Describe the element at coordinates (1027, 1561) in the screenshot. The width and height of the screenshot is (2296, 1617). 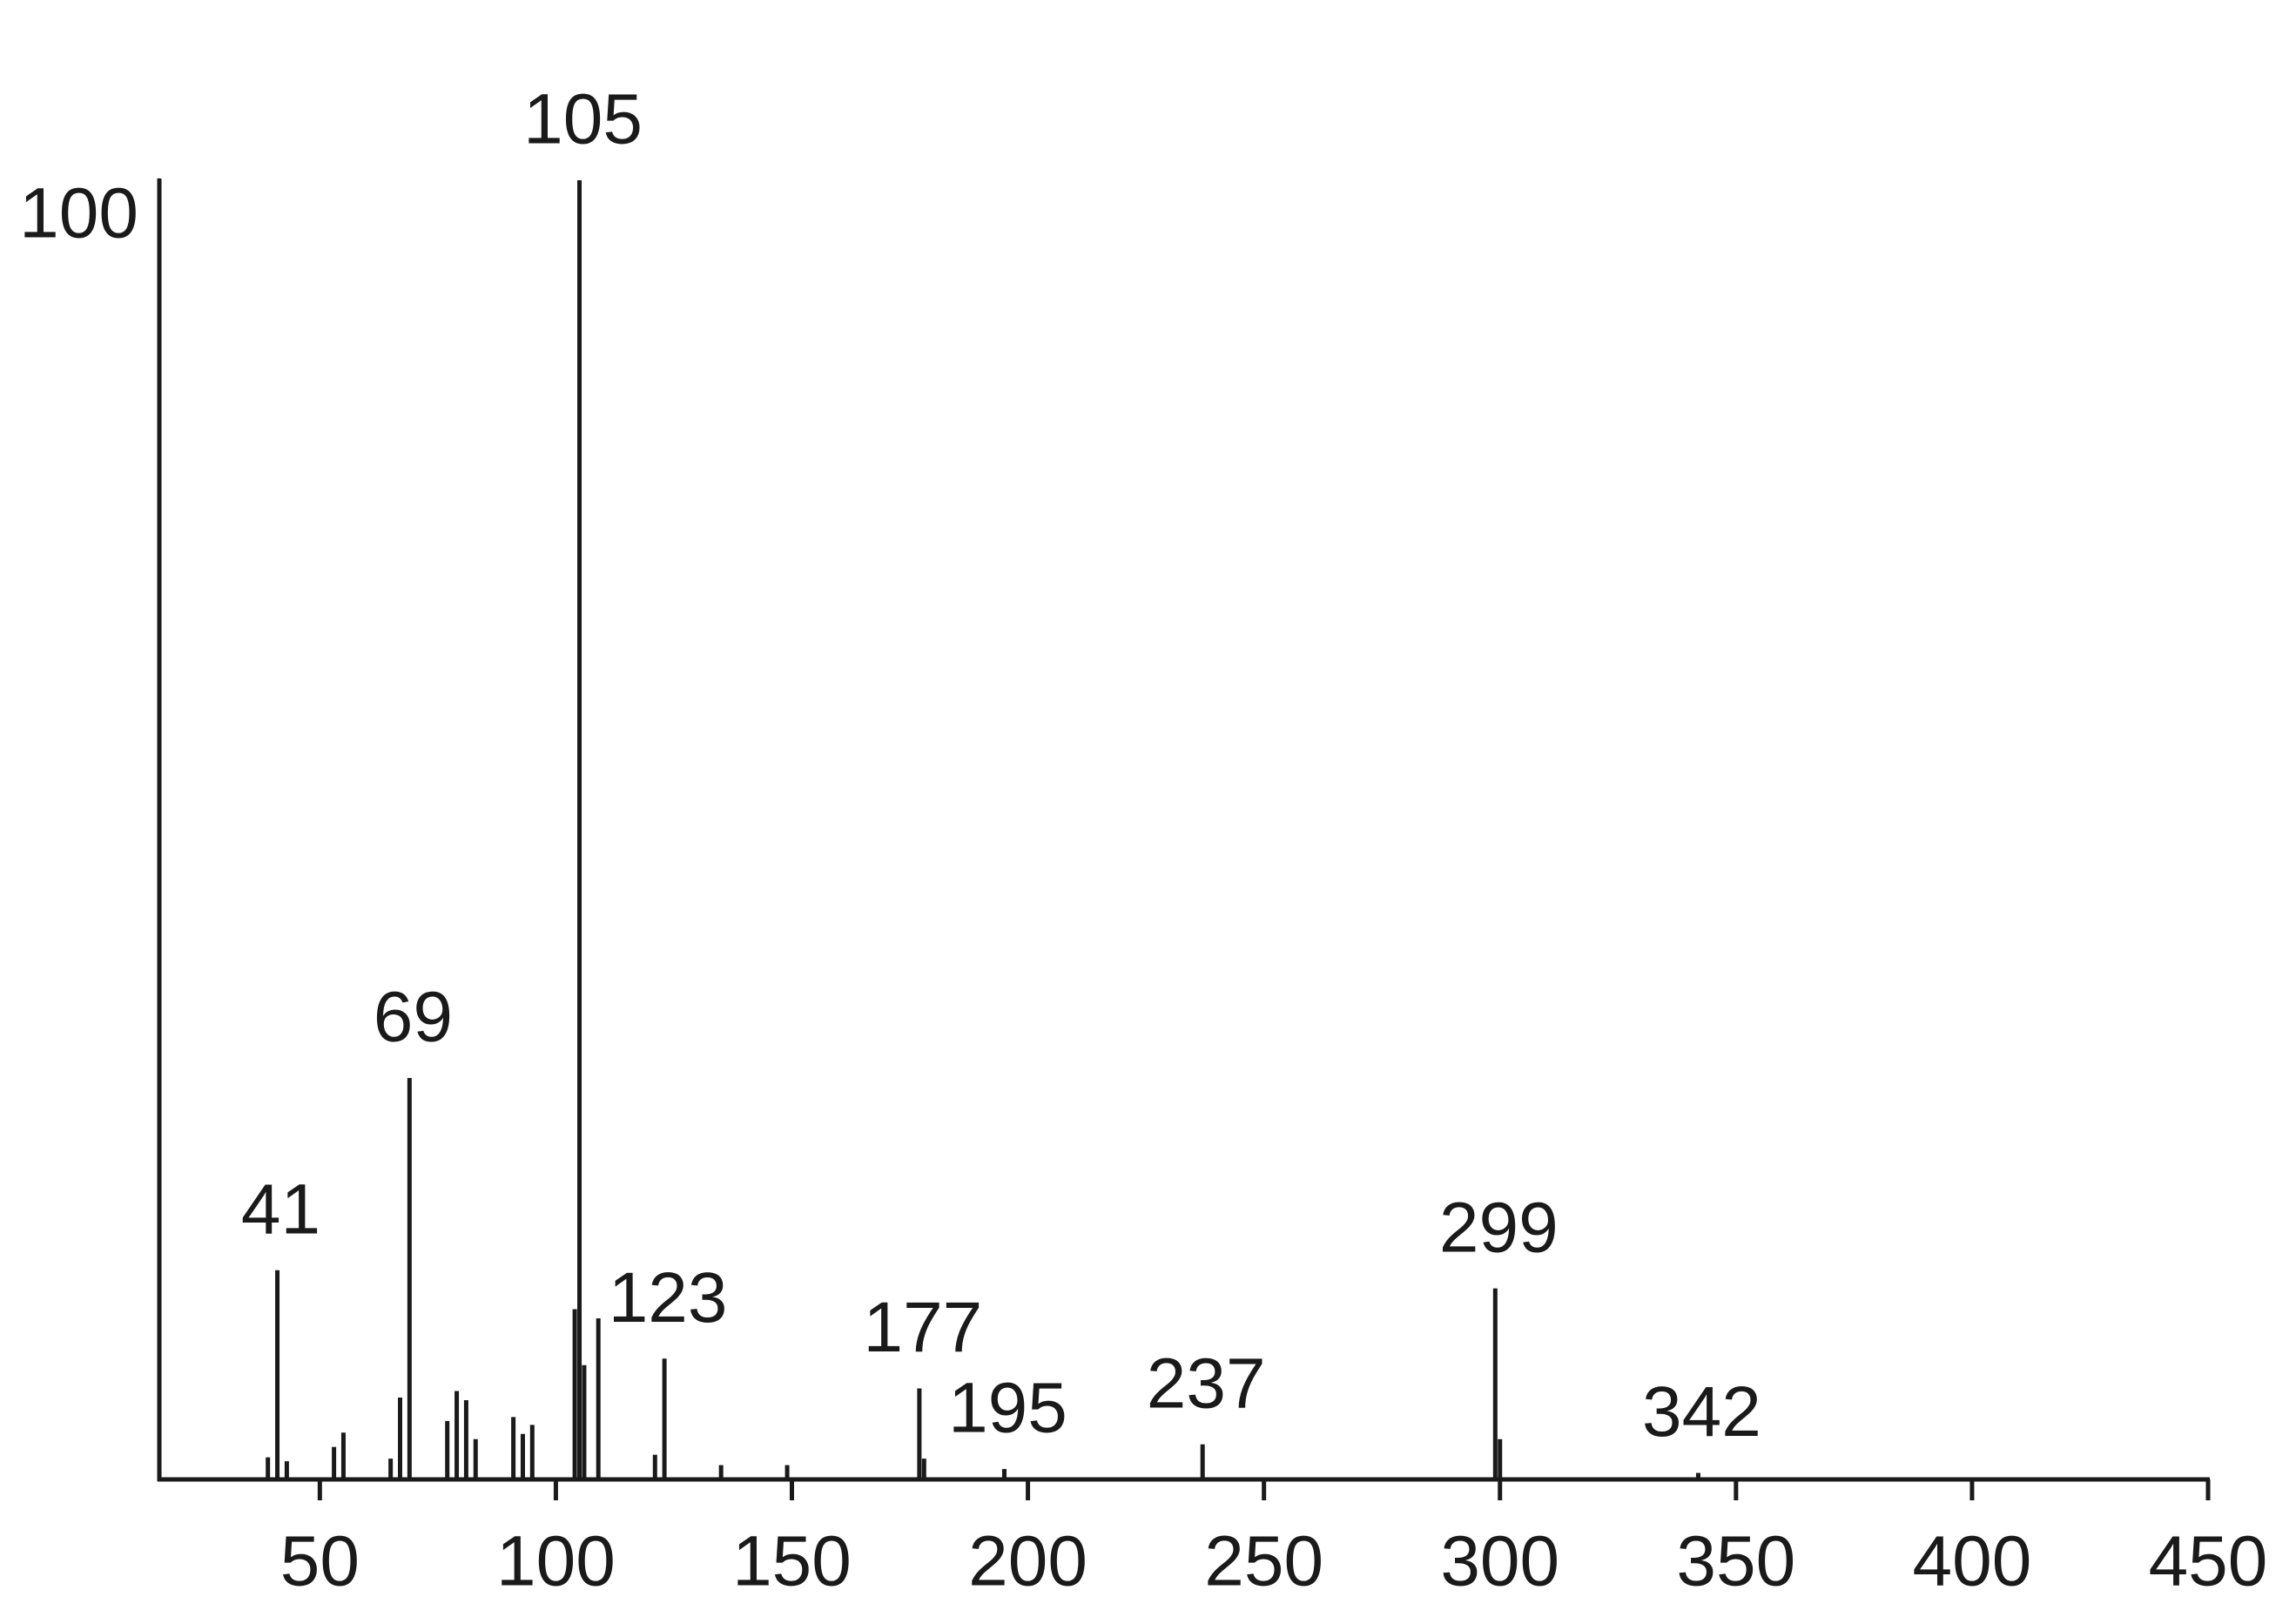
I see `x-tick-label: 200` at that location.